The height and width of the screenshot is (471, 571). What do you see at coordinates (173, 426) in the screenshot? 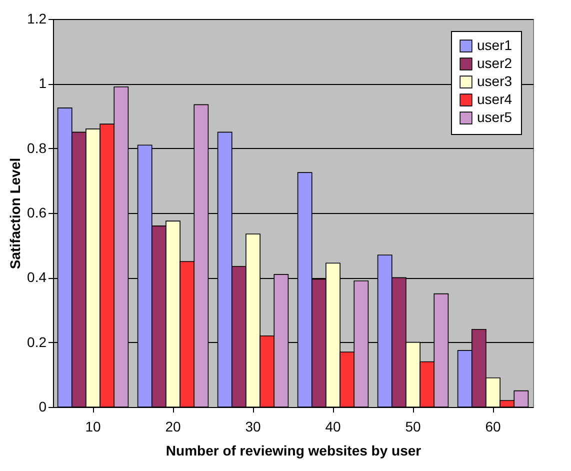
I see `x-tick-label: 20` at bounding box center [173, 426].